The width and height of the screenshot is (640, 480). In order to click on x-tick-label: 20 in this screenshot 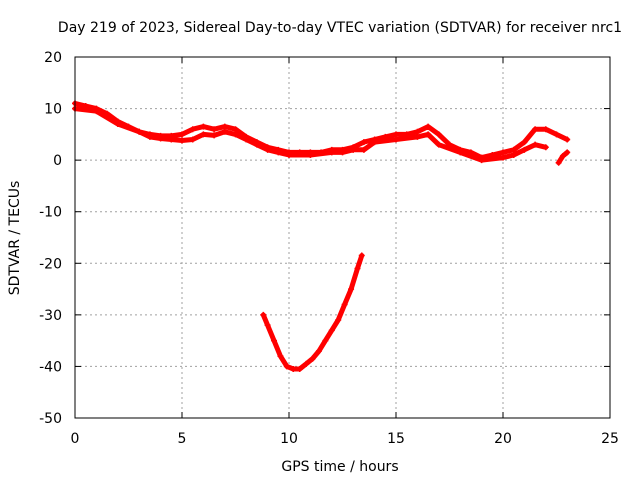, I will do `click(503, 439)`.